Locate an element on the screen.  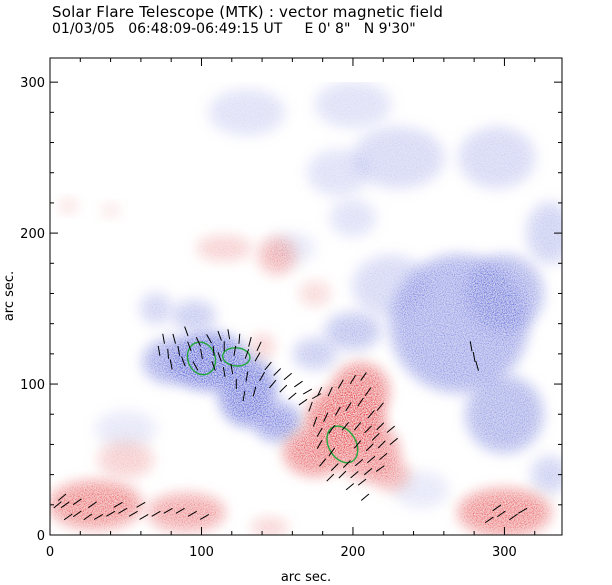
x-axis-label: arc sec. is located at coordinates (306, 577).